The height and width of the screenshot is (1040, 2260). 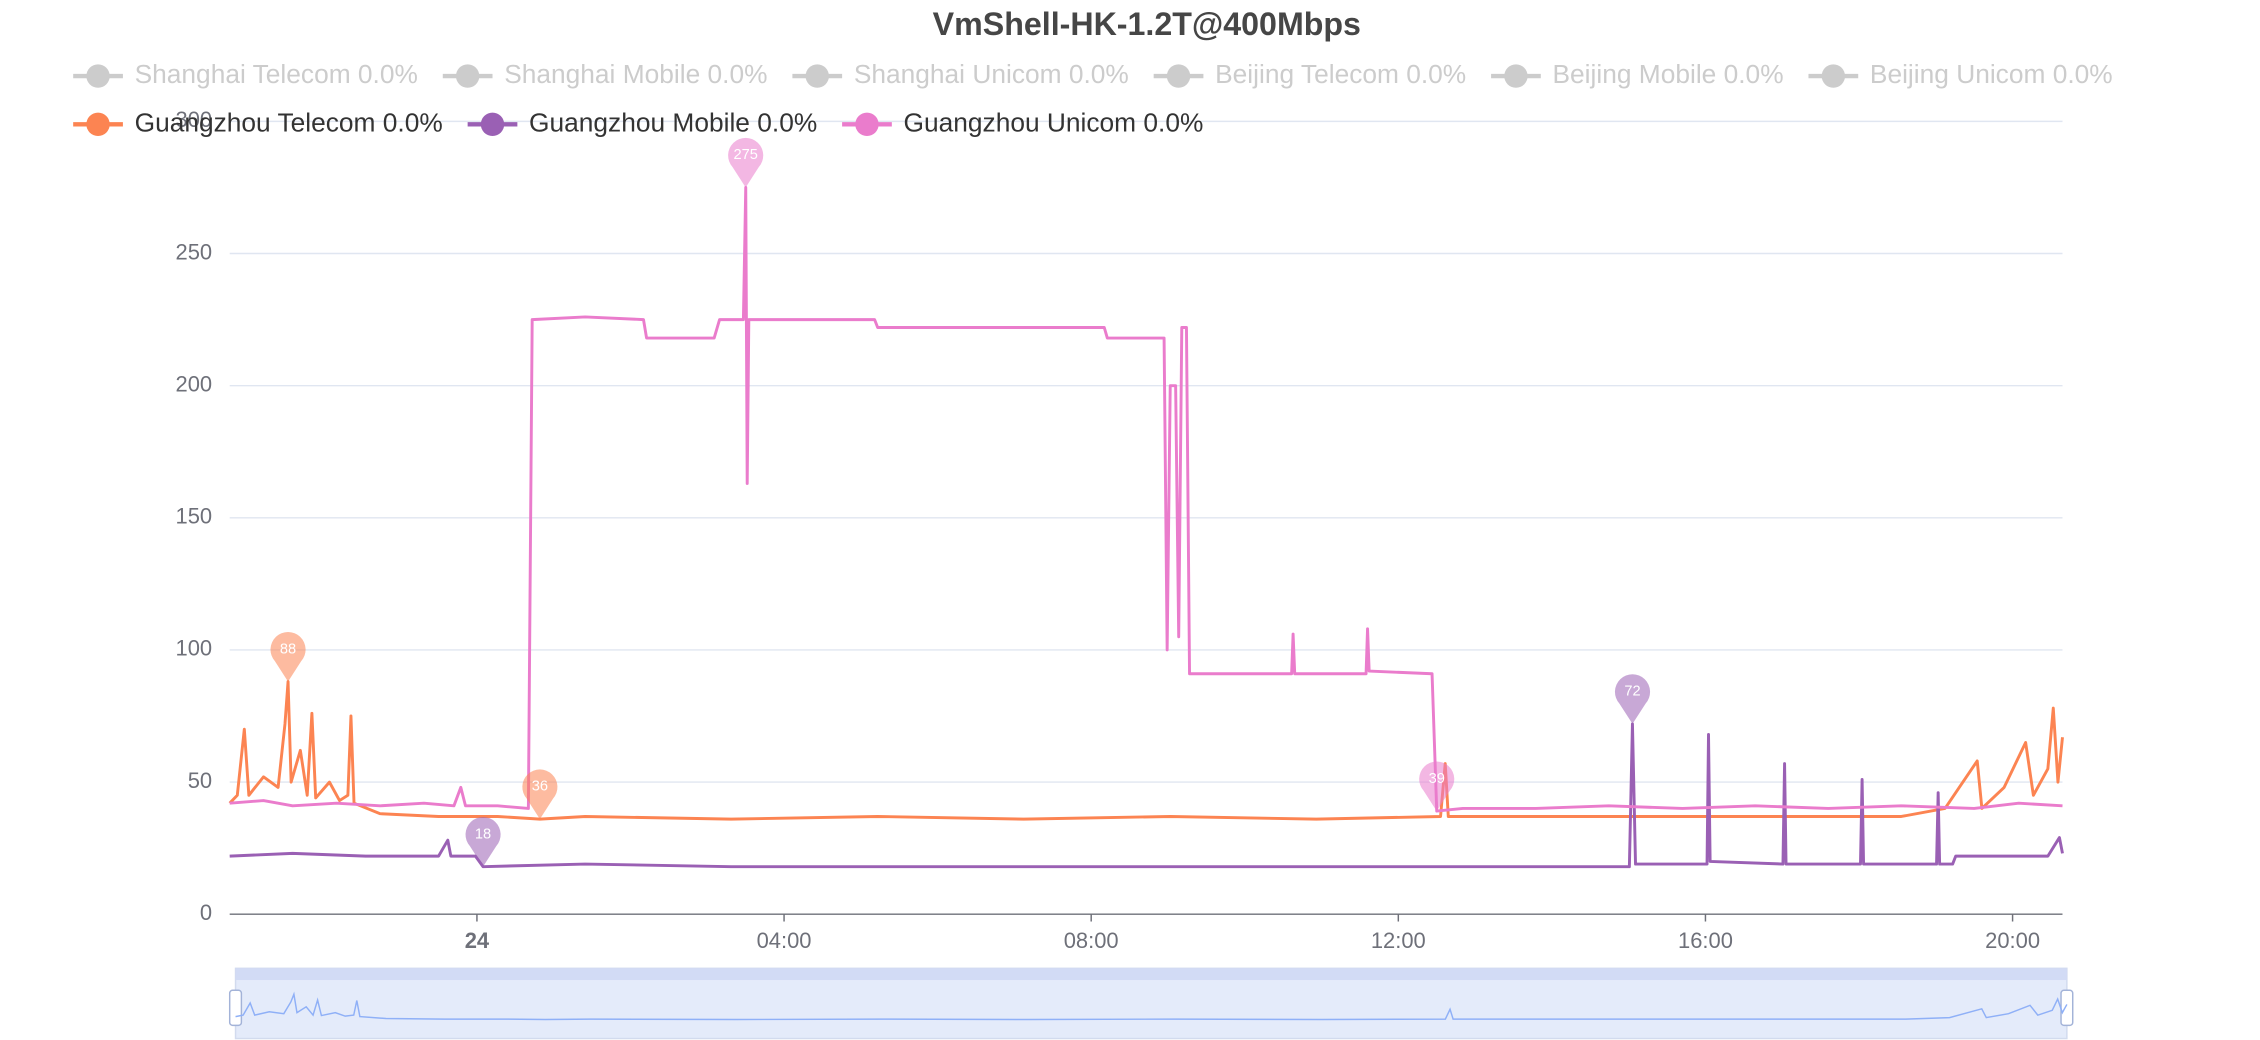 I want to click on legend-label: Beijing Telecom 0.0%, so click(x=1340, y=74).